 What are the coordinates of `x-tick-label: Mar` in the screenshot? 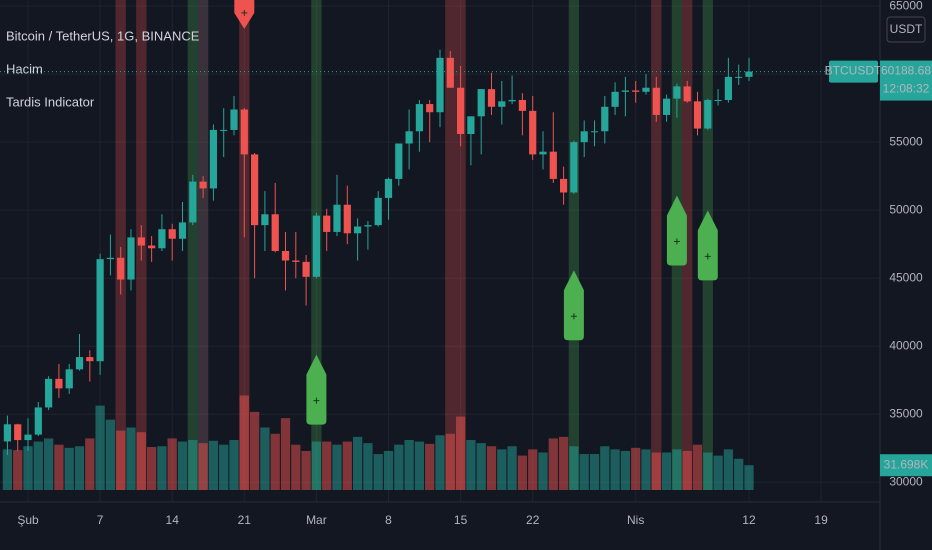 It's located at (316, 520).